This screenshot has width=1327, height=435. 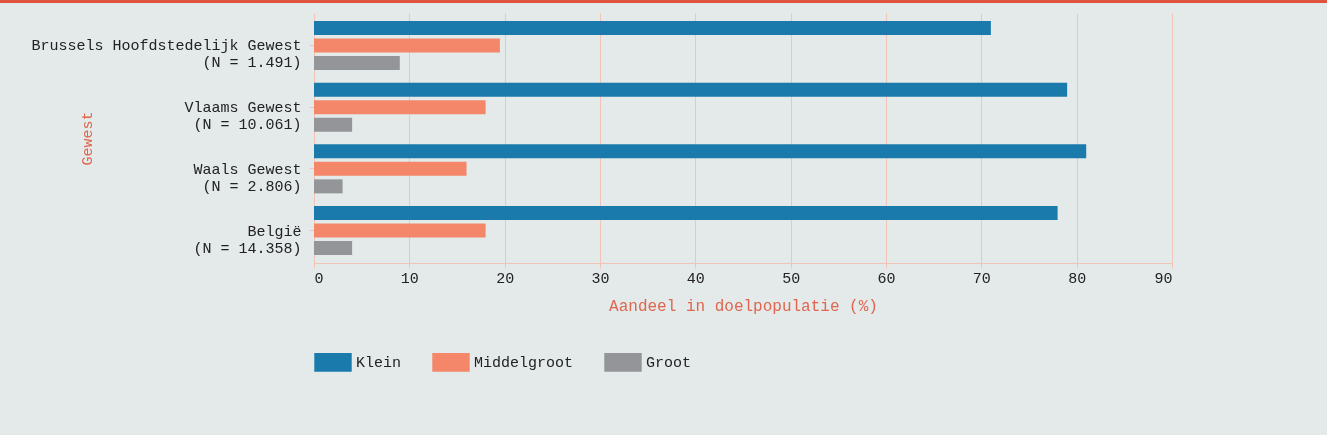 I want to click on y-tick-label: Brussels Hoofdstedelijk Gewest (N = 1.491), so click(x=166, y=55).